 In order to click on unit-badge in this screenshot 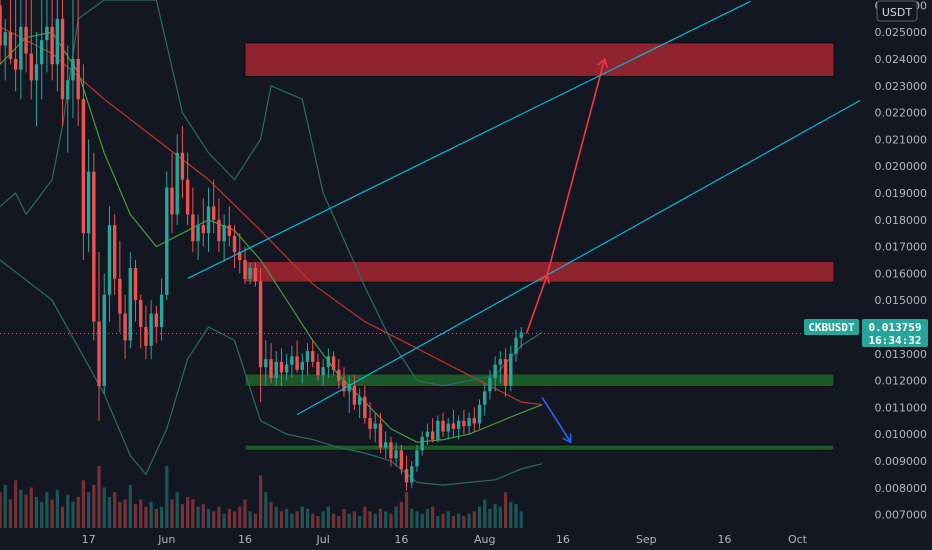, I will do `click(897, 11)`.